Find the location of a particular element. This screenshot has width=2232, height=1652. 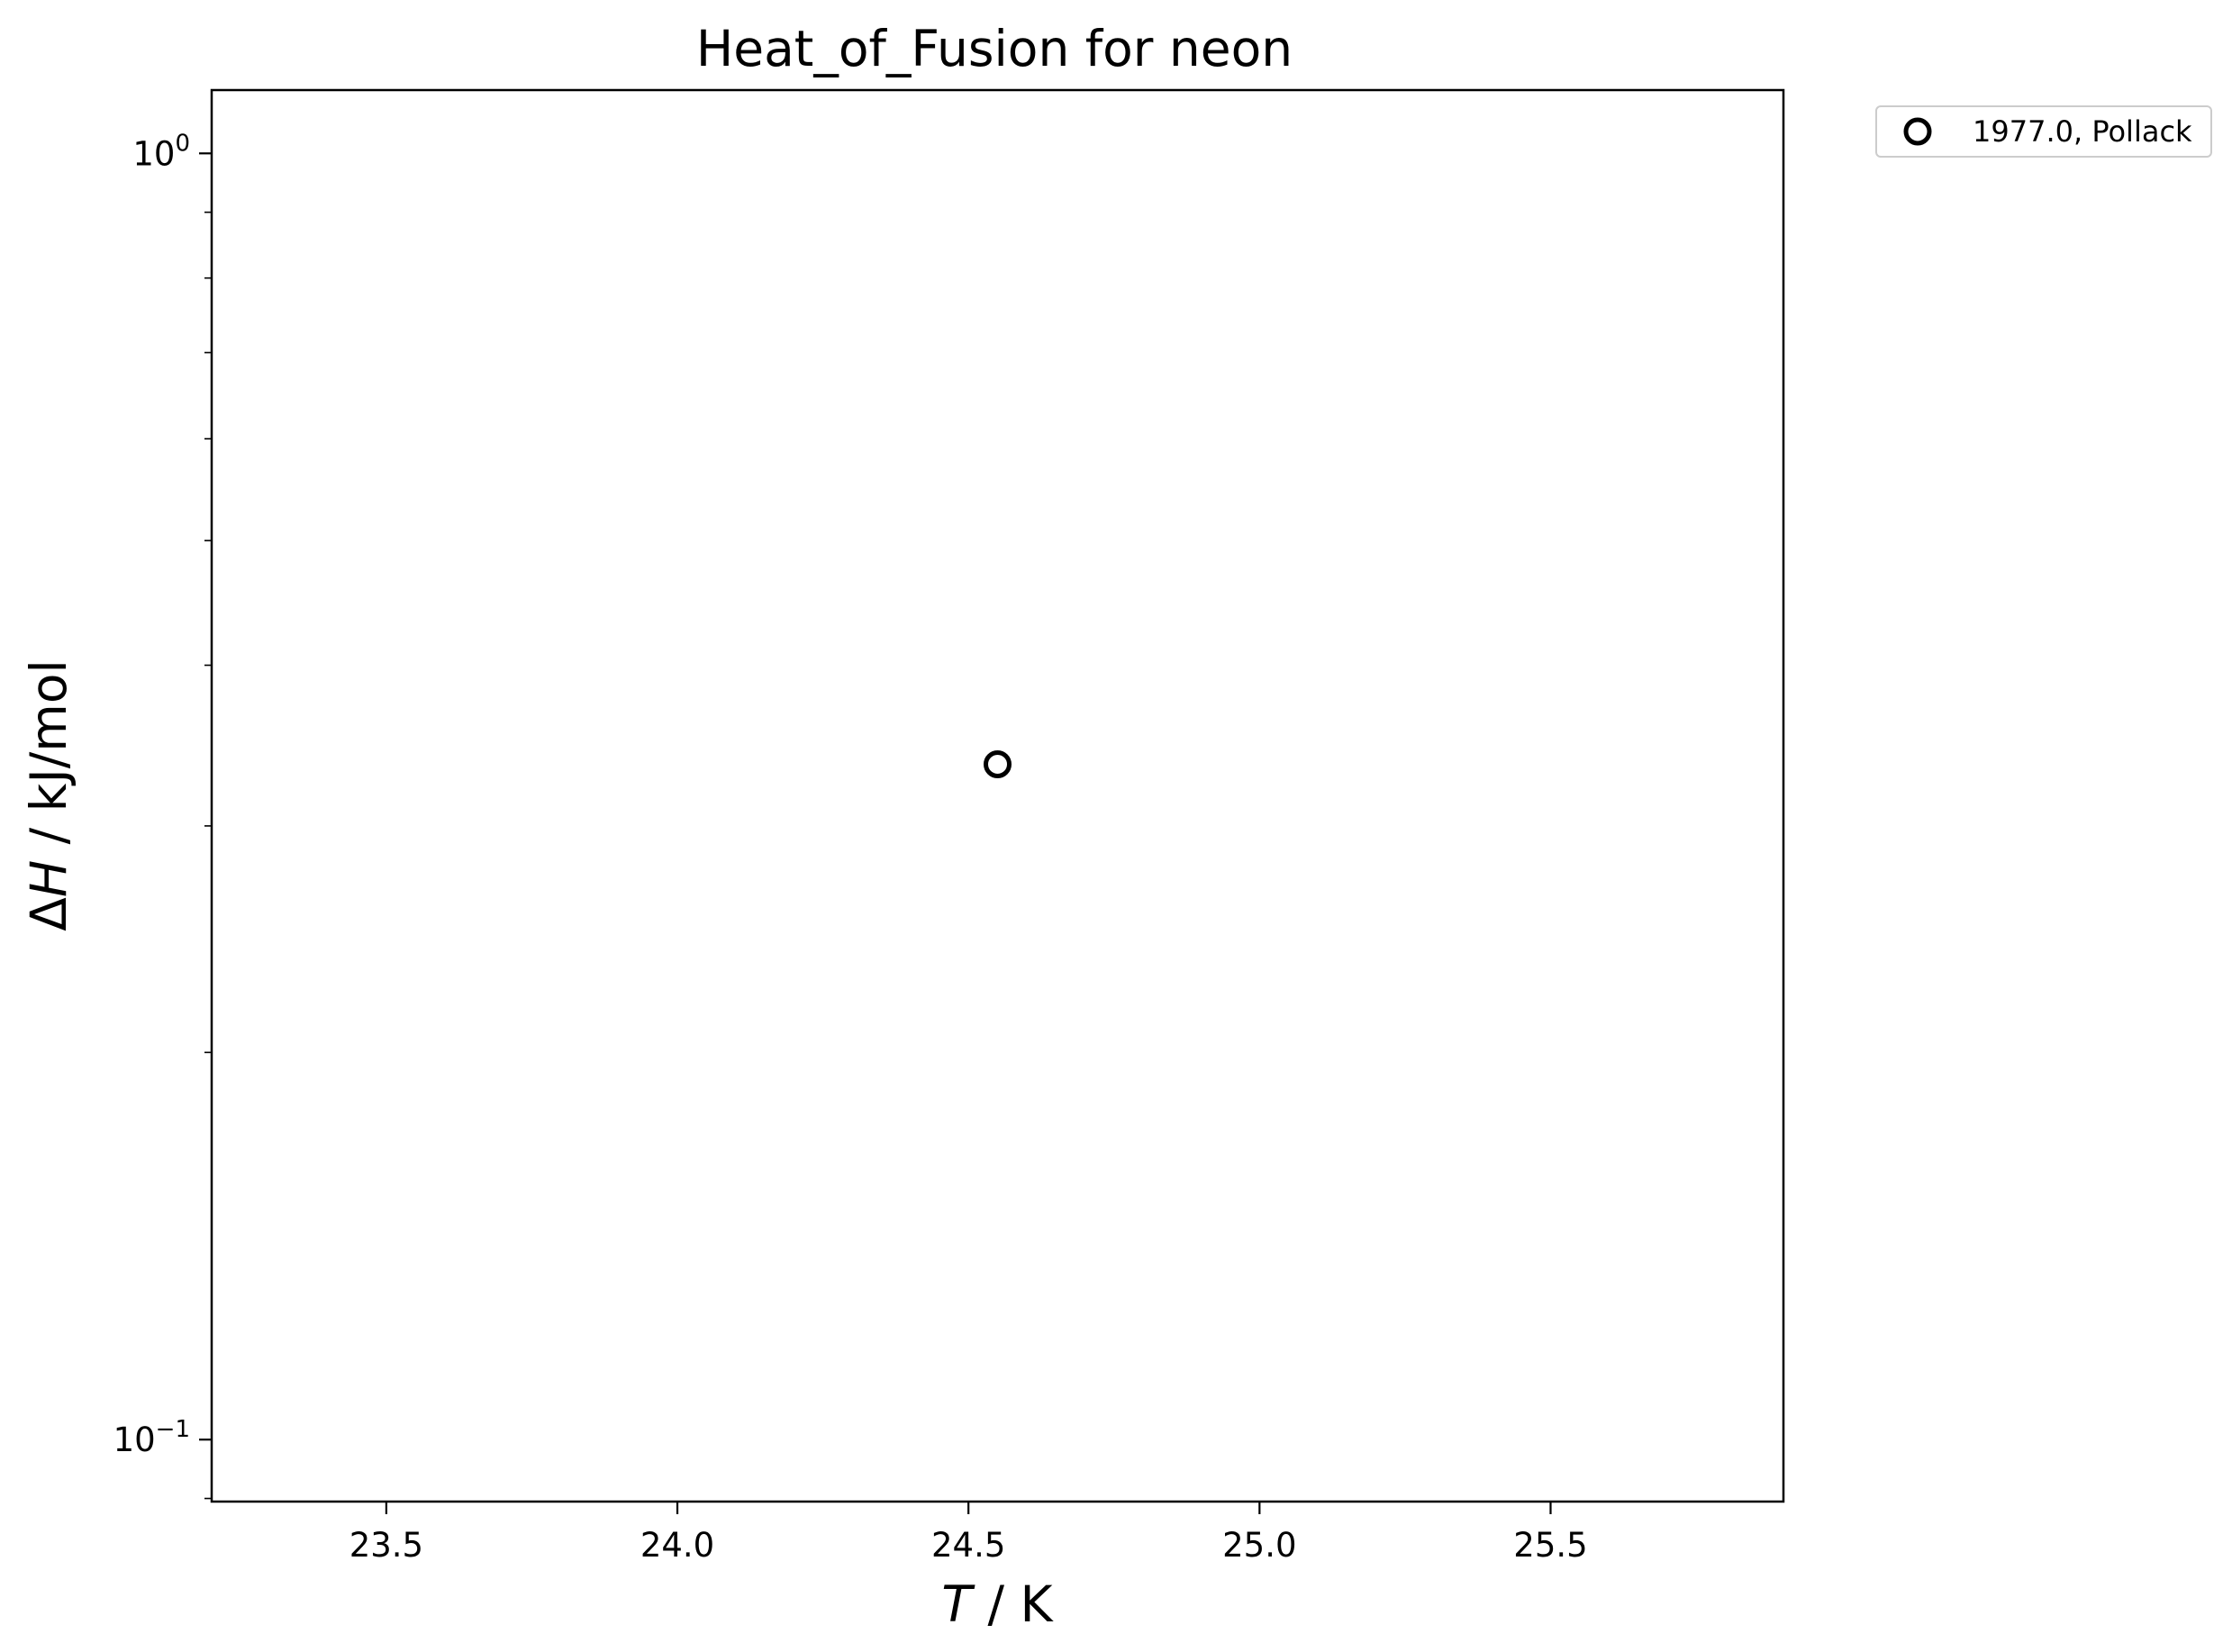

x-axis: 23.5 24.0 24.5 25.0 25.5 is located at coordinates (968, 1533).